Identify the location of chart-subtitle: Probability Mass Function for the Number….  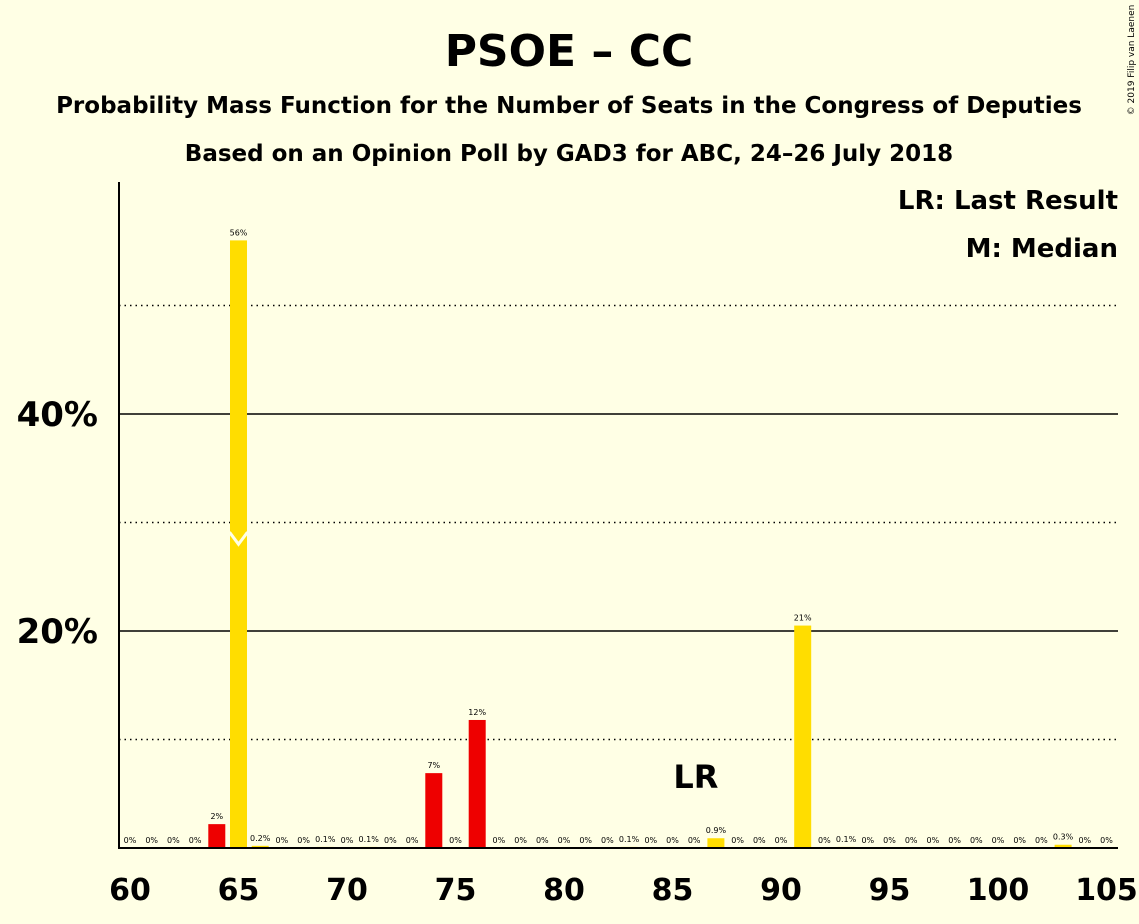
(569, 106).